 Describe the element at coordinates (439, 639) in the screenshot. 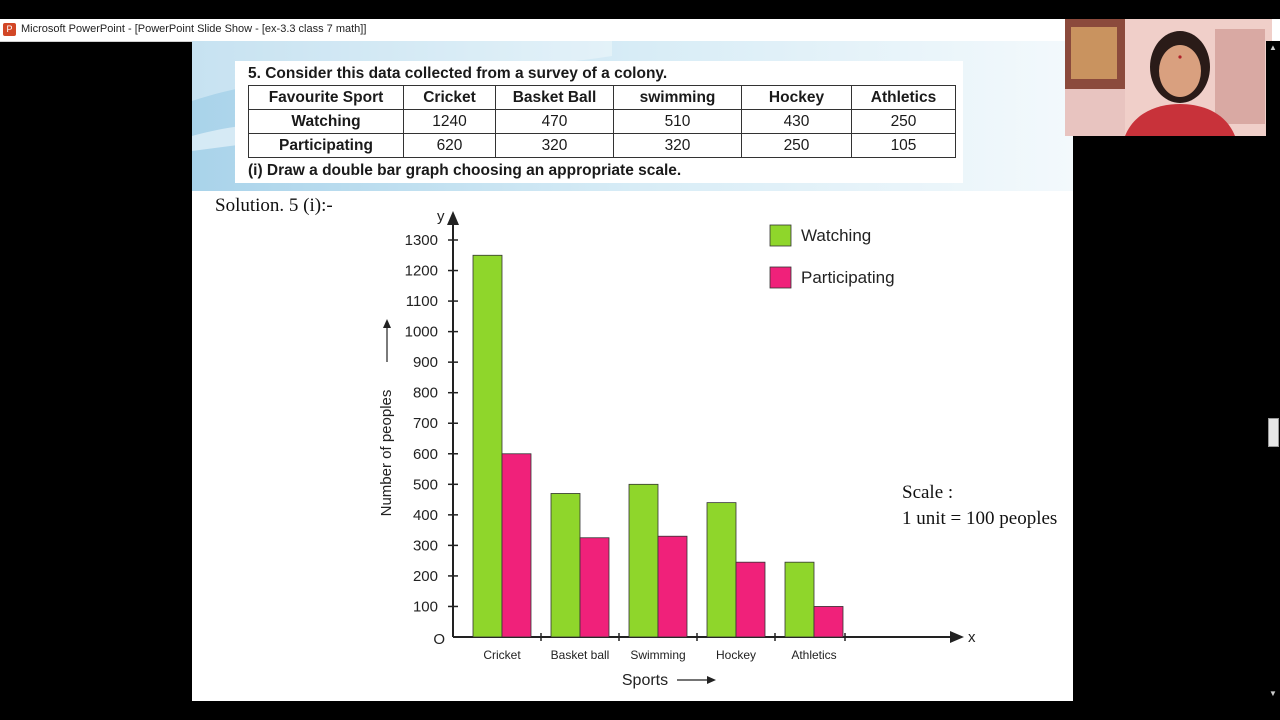

I see `origin-label: O` at that location.